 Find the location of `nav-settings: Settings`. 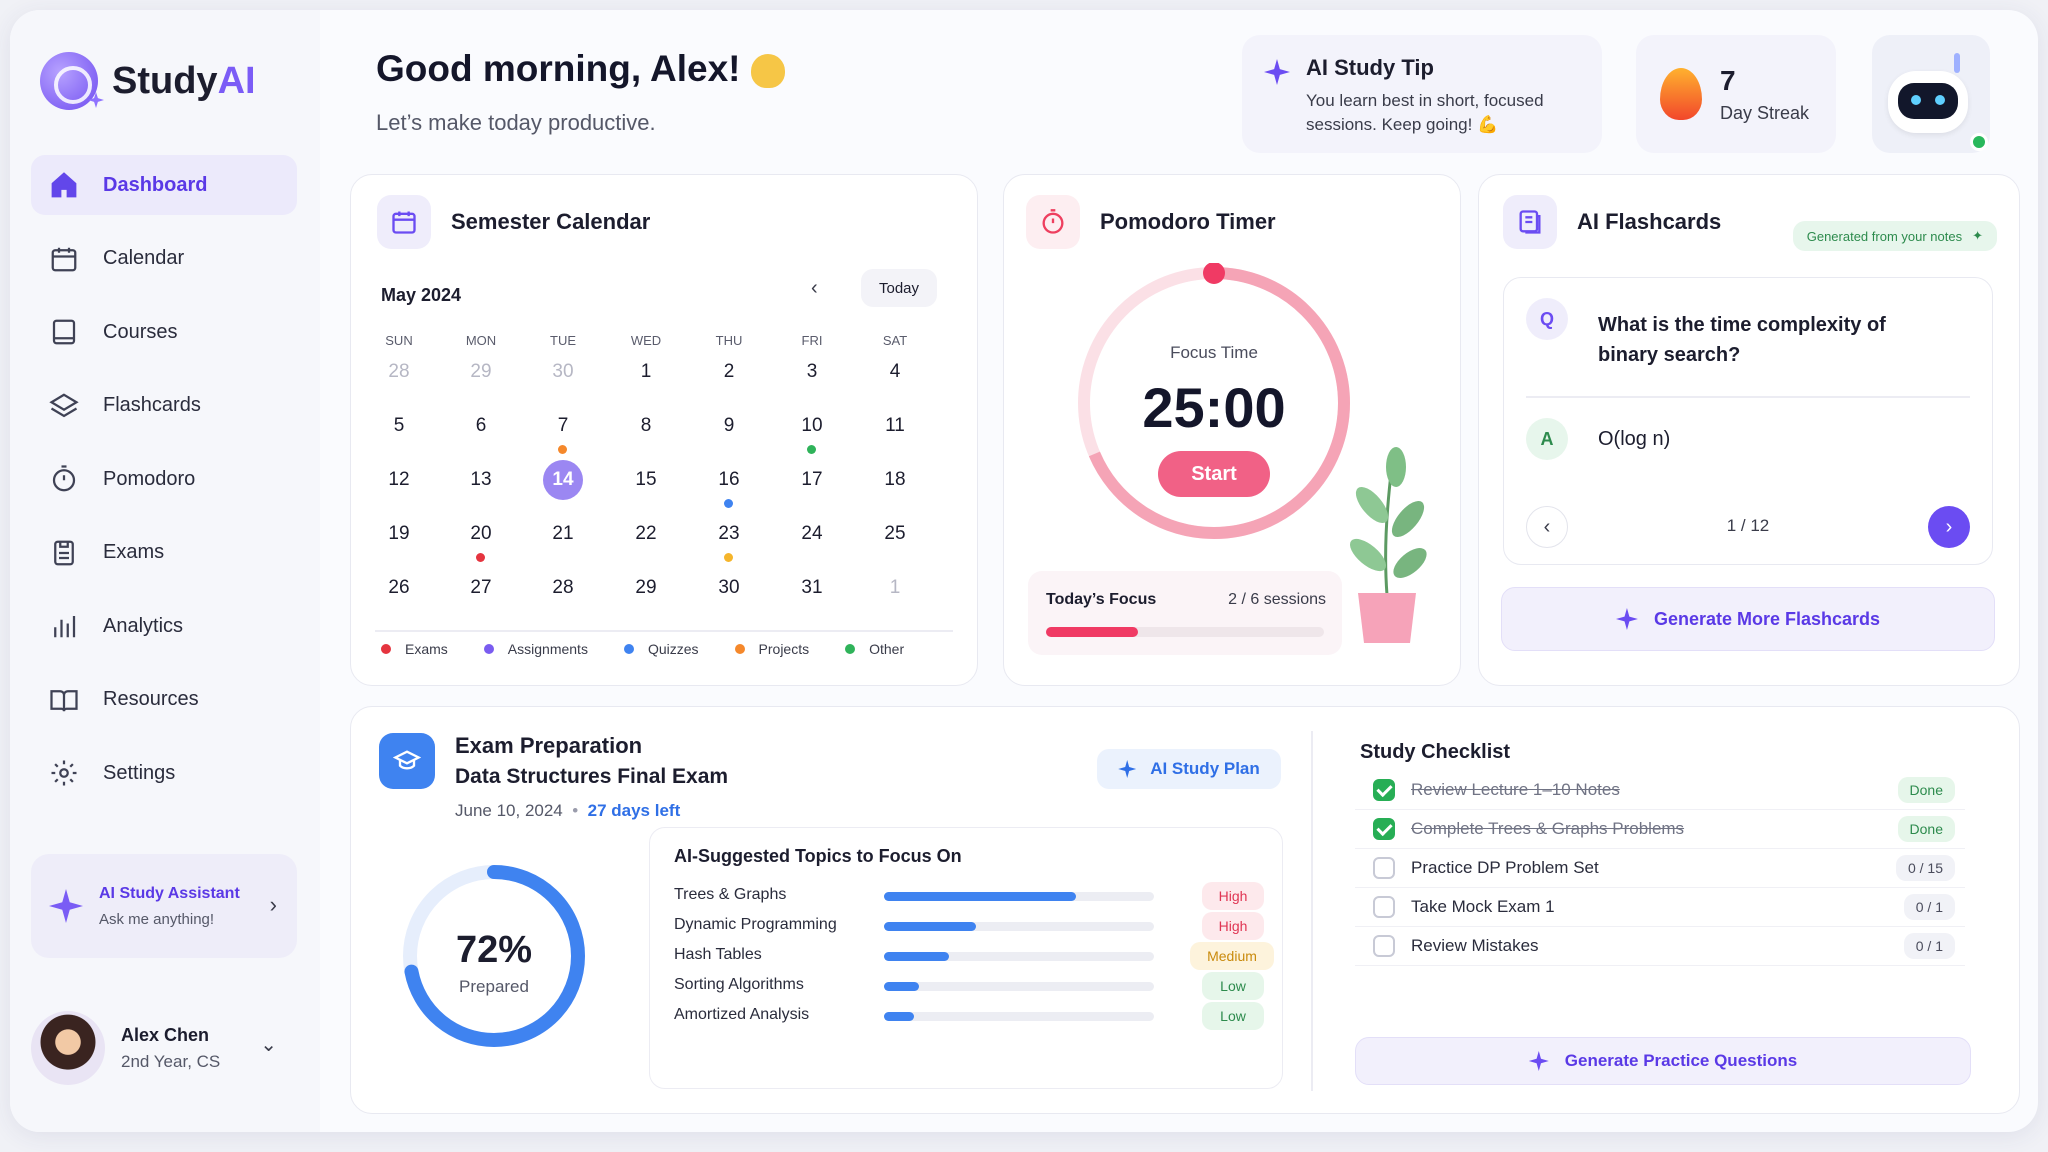

nav-settings: Settings is located at coordinates (164, 773).